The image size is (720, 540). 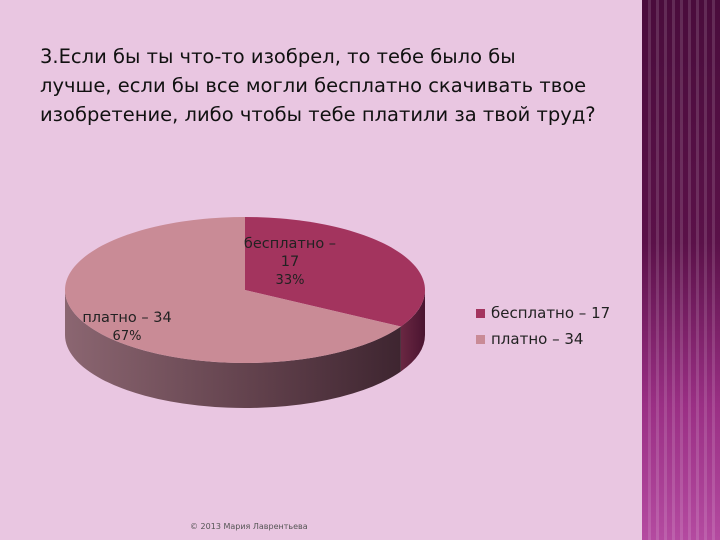 I want to click on data-label-text: бесплатно –, so click(x=290, y=244).